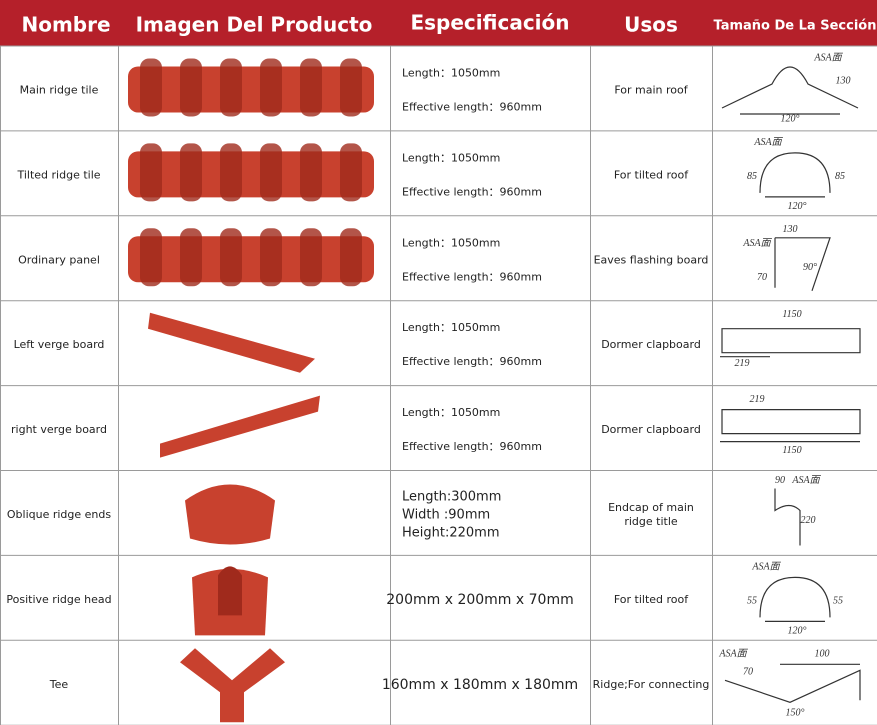 This screenshot has width=877, height=725. What do you see at coordinates (59, 514) in the screenshot?
I see `name-cell: Oblique ridge ends` at bounding box center [59, 514].